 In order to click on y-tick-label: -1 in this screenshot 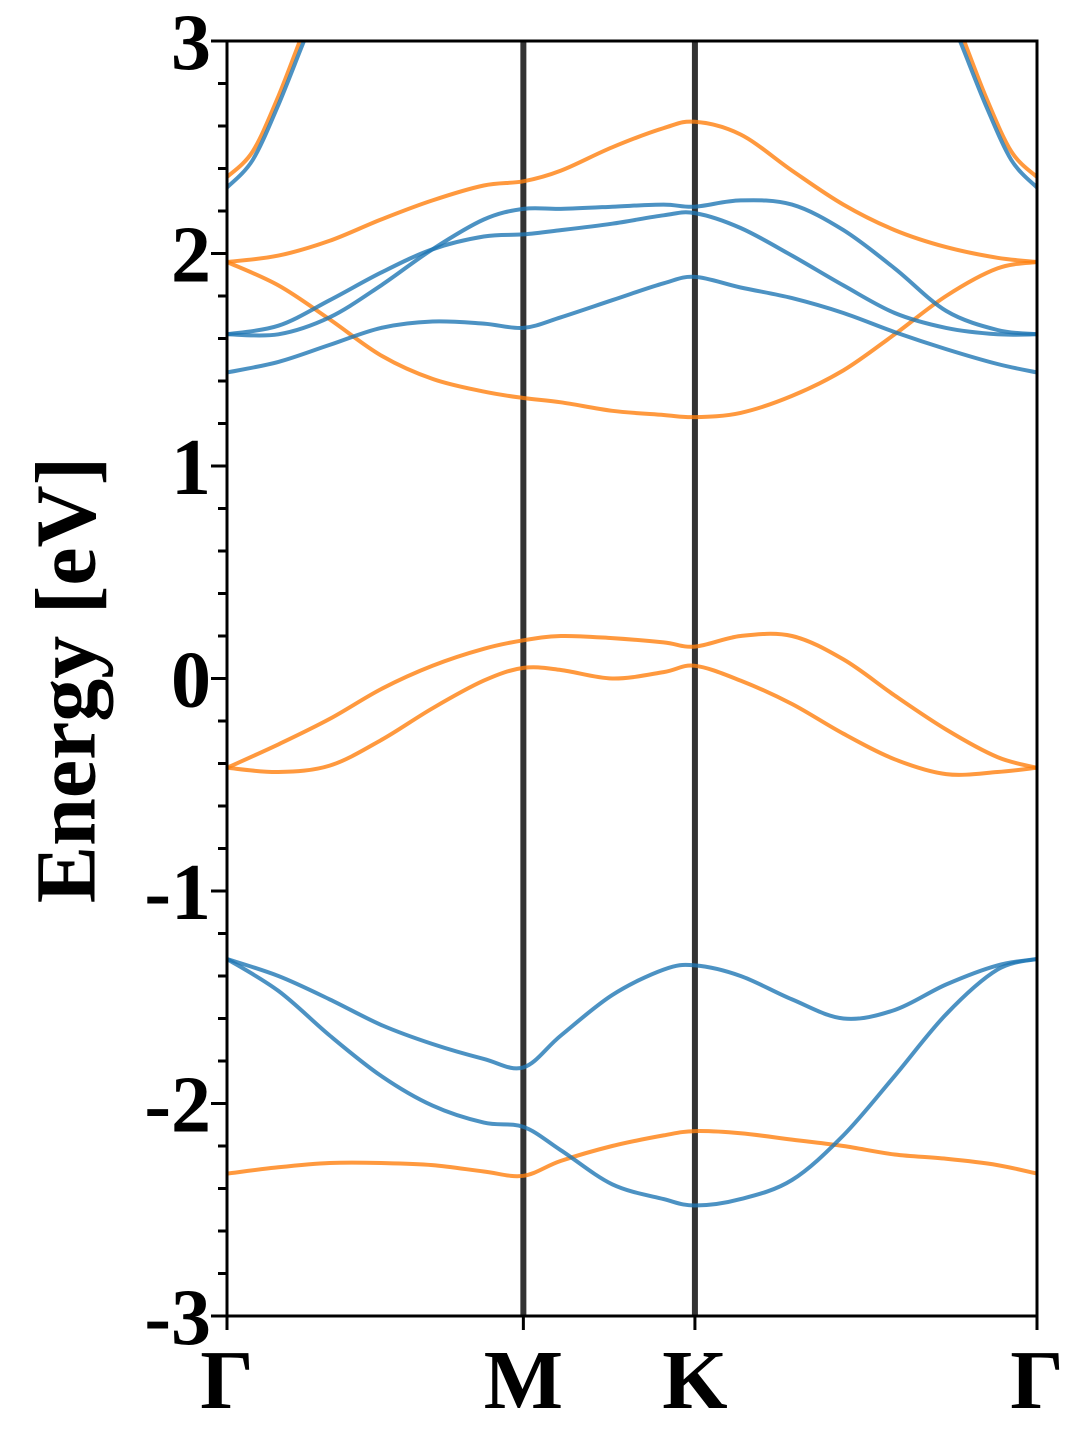, I will do `click(177, 893)`.